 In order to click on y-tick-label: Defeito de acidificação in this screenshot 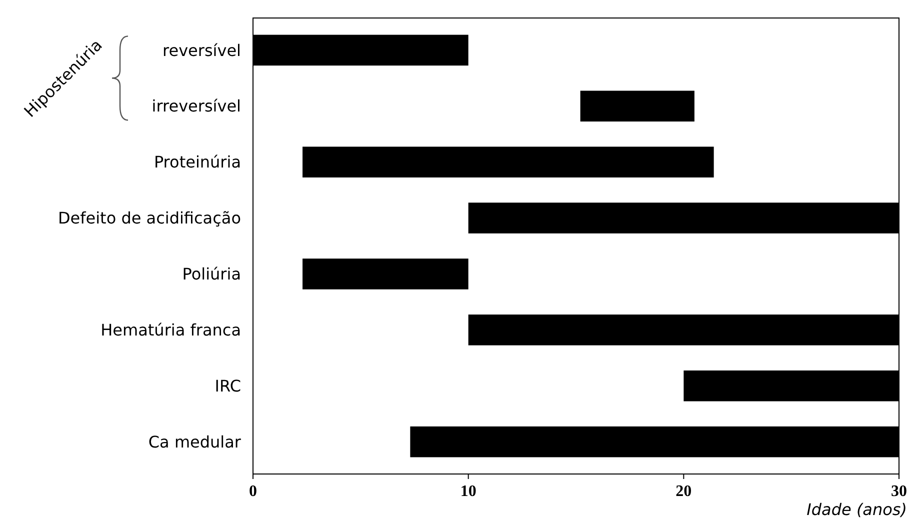, I will do `click(149, 218)`.